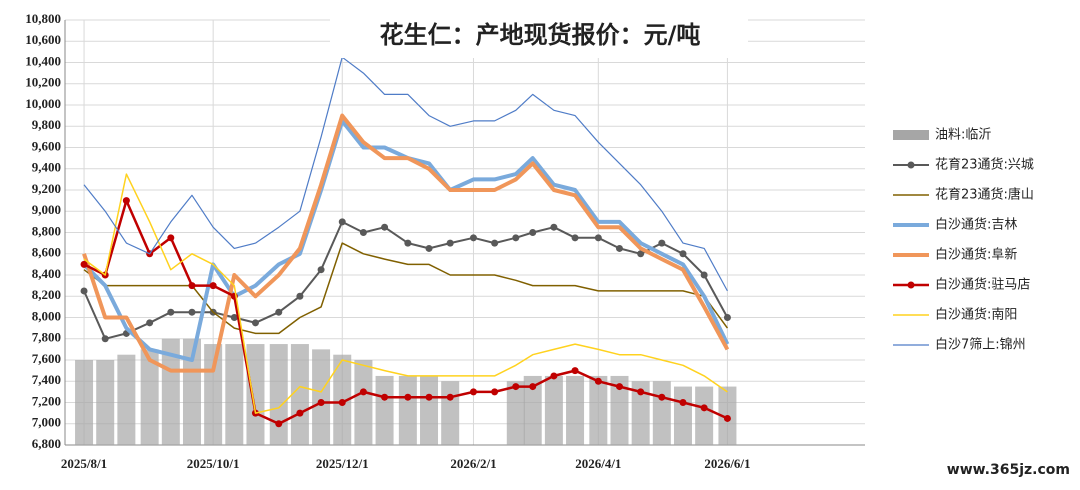 The width and height of the screenshot is (1080, 490). I want to click on y-tick-label: 8,800, so click(46, 230).